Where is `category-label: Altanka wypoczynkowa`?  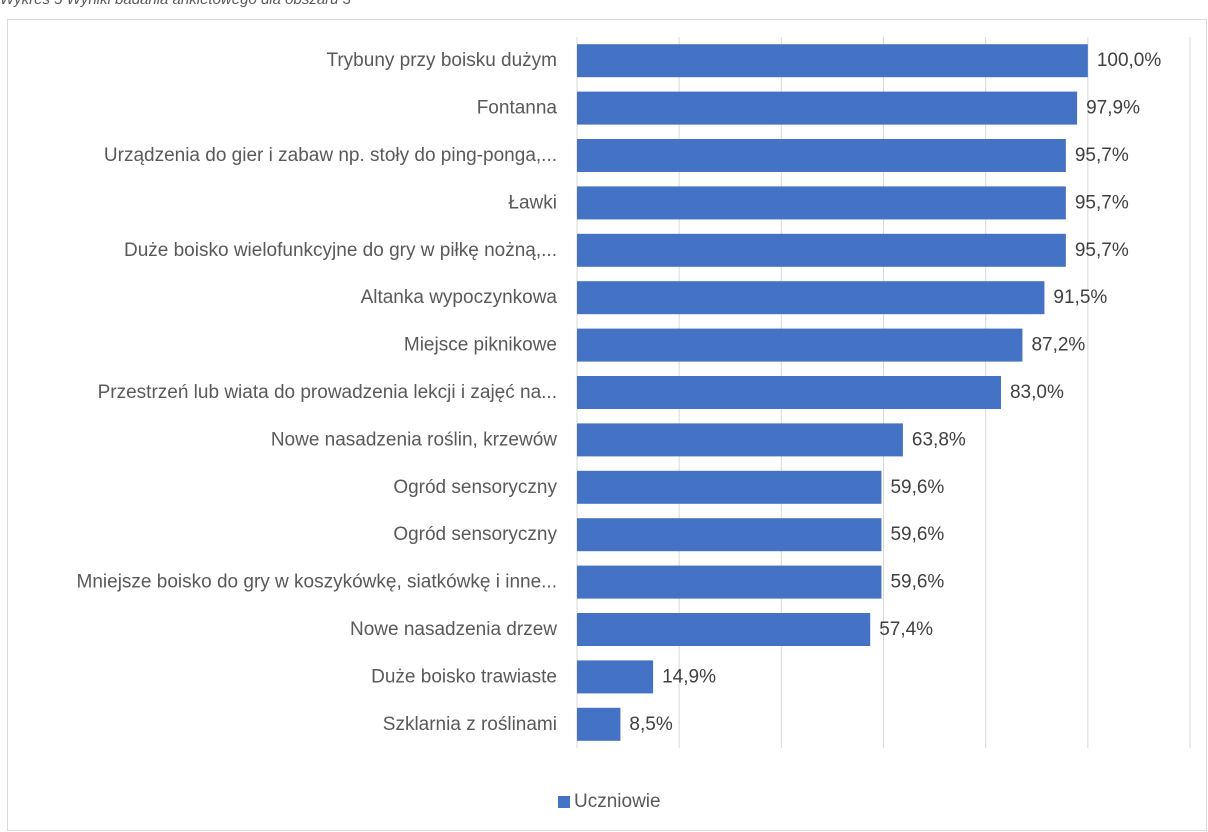
category-label: Altanka wypoczynkowa is located at coordinates (459, 297).